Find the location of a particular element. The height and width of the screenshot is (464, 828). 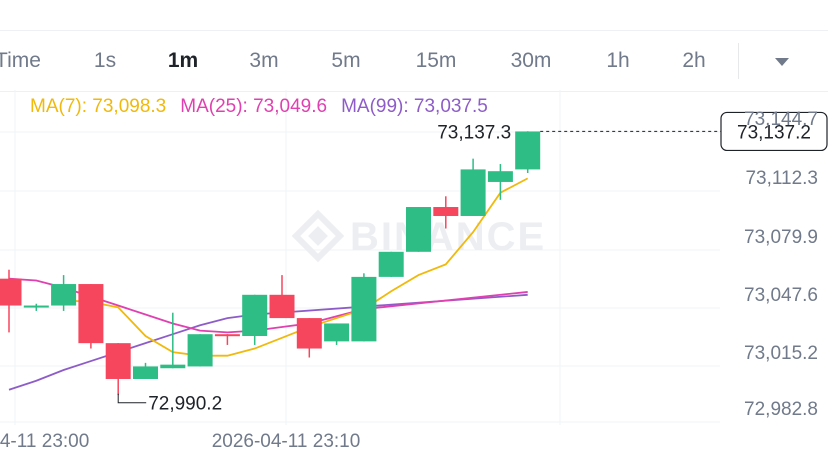

ma99-line-extension is located at coordinates (391, 304).